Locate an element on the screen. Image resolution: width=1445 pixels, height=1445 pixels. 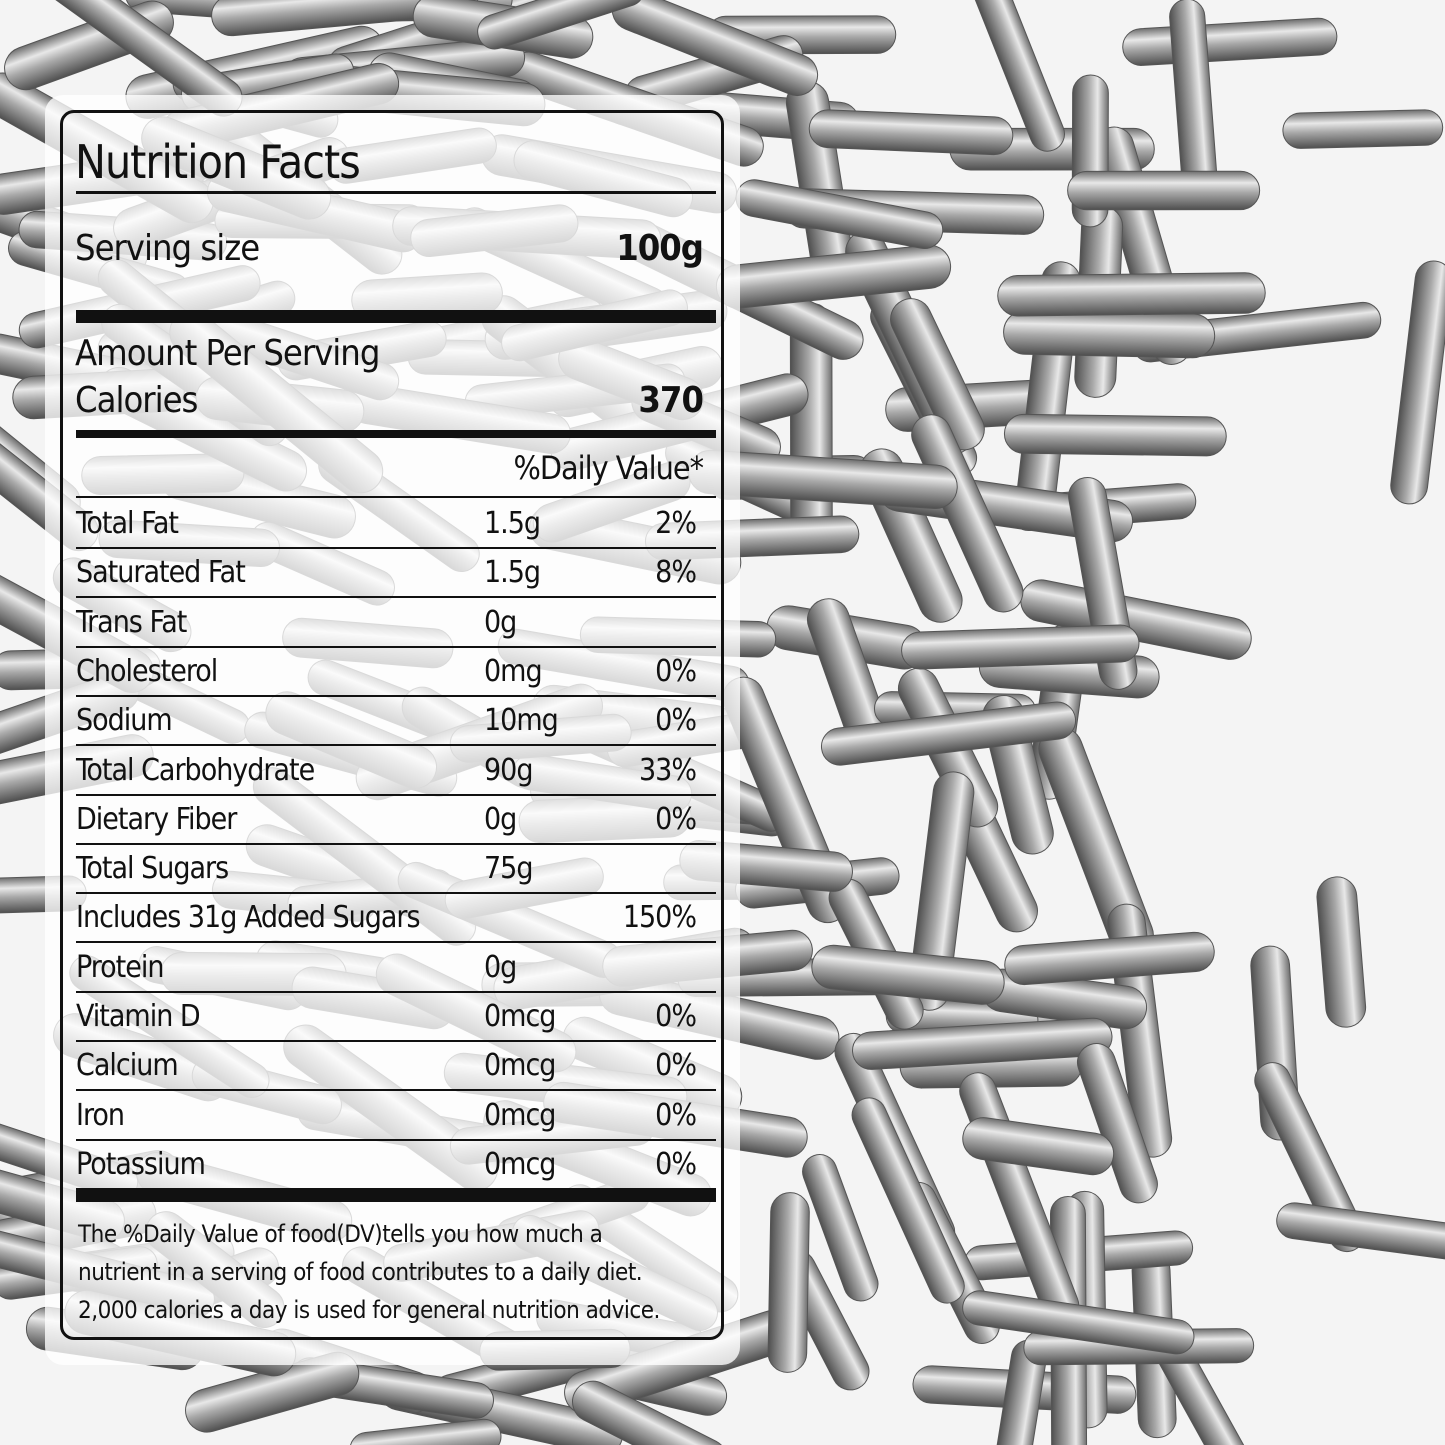
nutrient-row: Potassium 0mcg 0% is located at coordinates (396, 1163).